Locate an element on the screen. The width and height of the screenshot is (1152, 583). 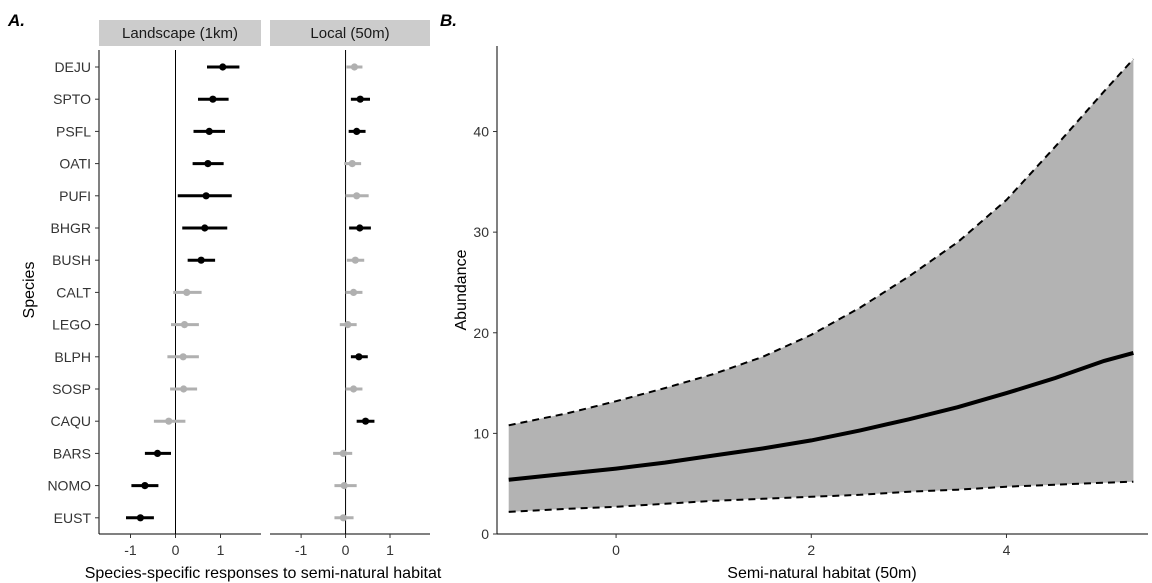
x-tick-label: 4 is located at coordinates (1007, 550).